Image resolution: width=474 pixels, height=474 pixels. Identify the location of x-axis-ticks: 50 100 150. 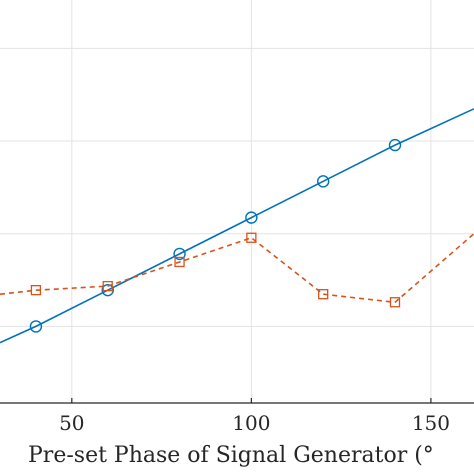
(254, 416).